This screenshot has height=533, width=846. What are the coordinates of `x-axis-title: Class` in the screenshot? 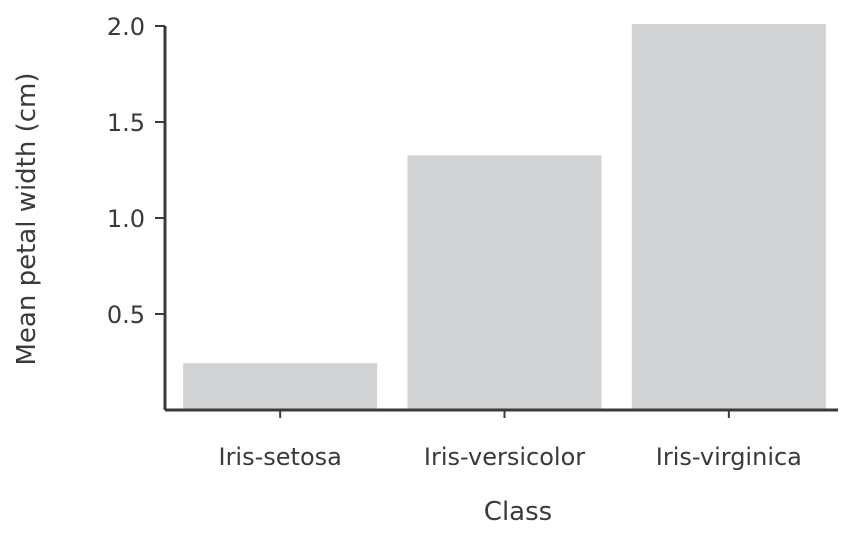 It's located at (518, 512).